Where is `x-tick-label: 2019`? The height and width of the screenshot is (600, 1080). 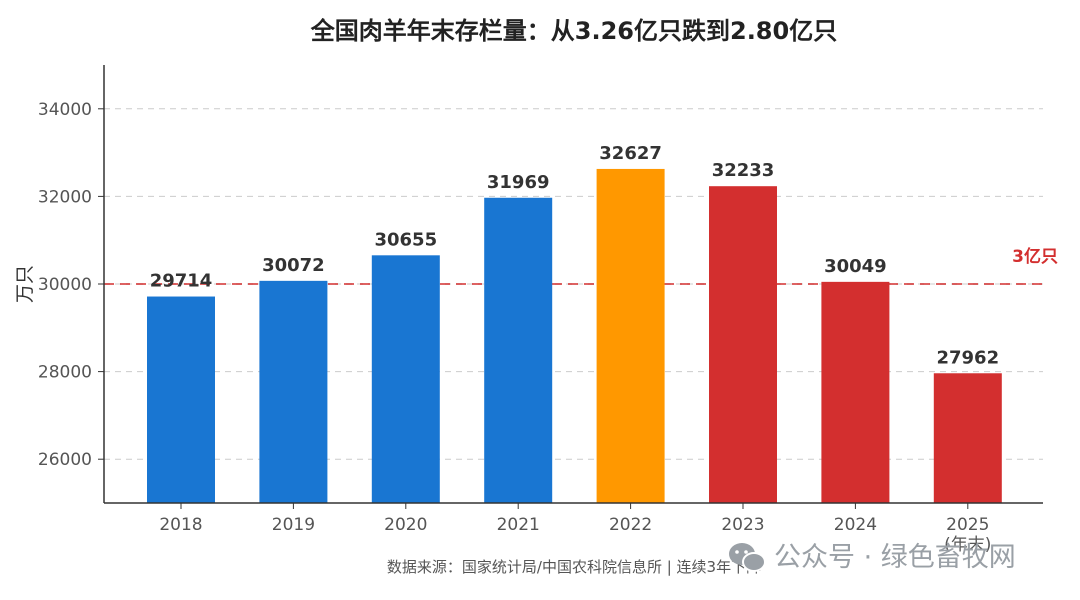 x-tick-label: 2019 is located at coordinates (293, 525).